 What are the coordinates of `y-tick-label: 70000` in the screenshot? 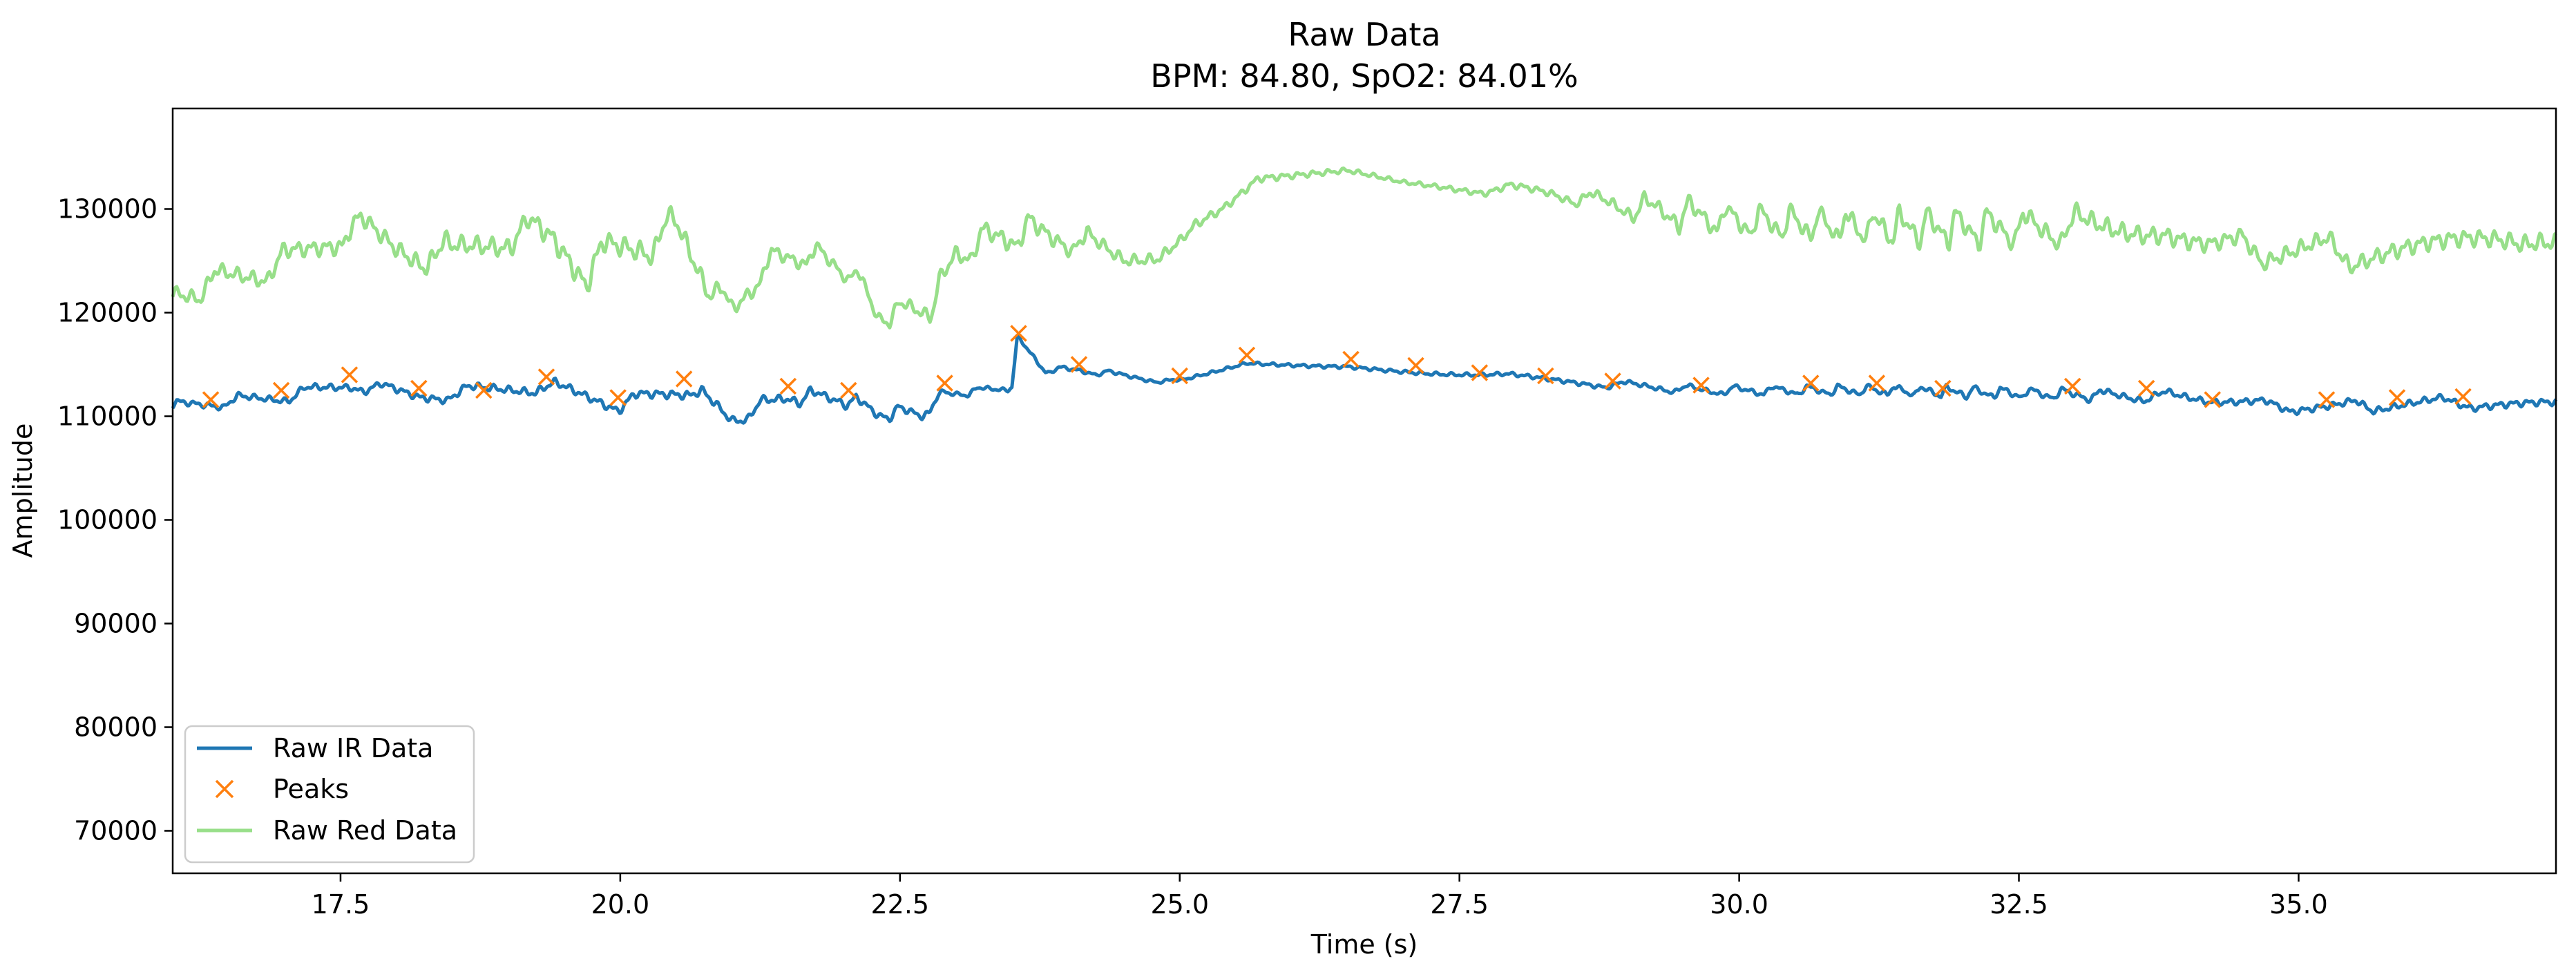 It's located at (116, 831).